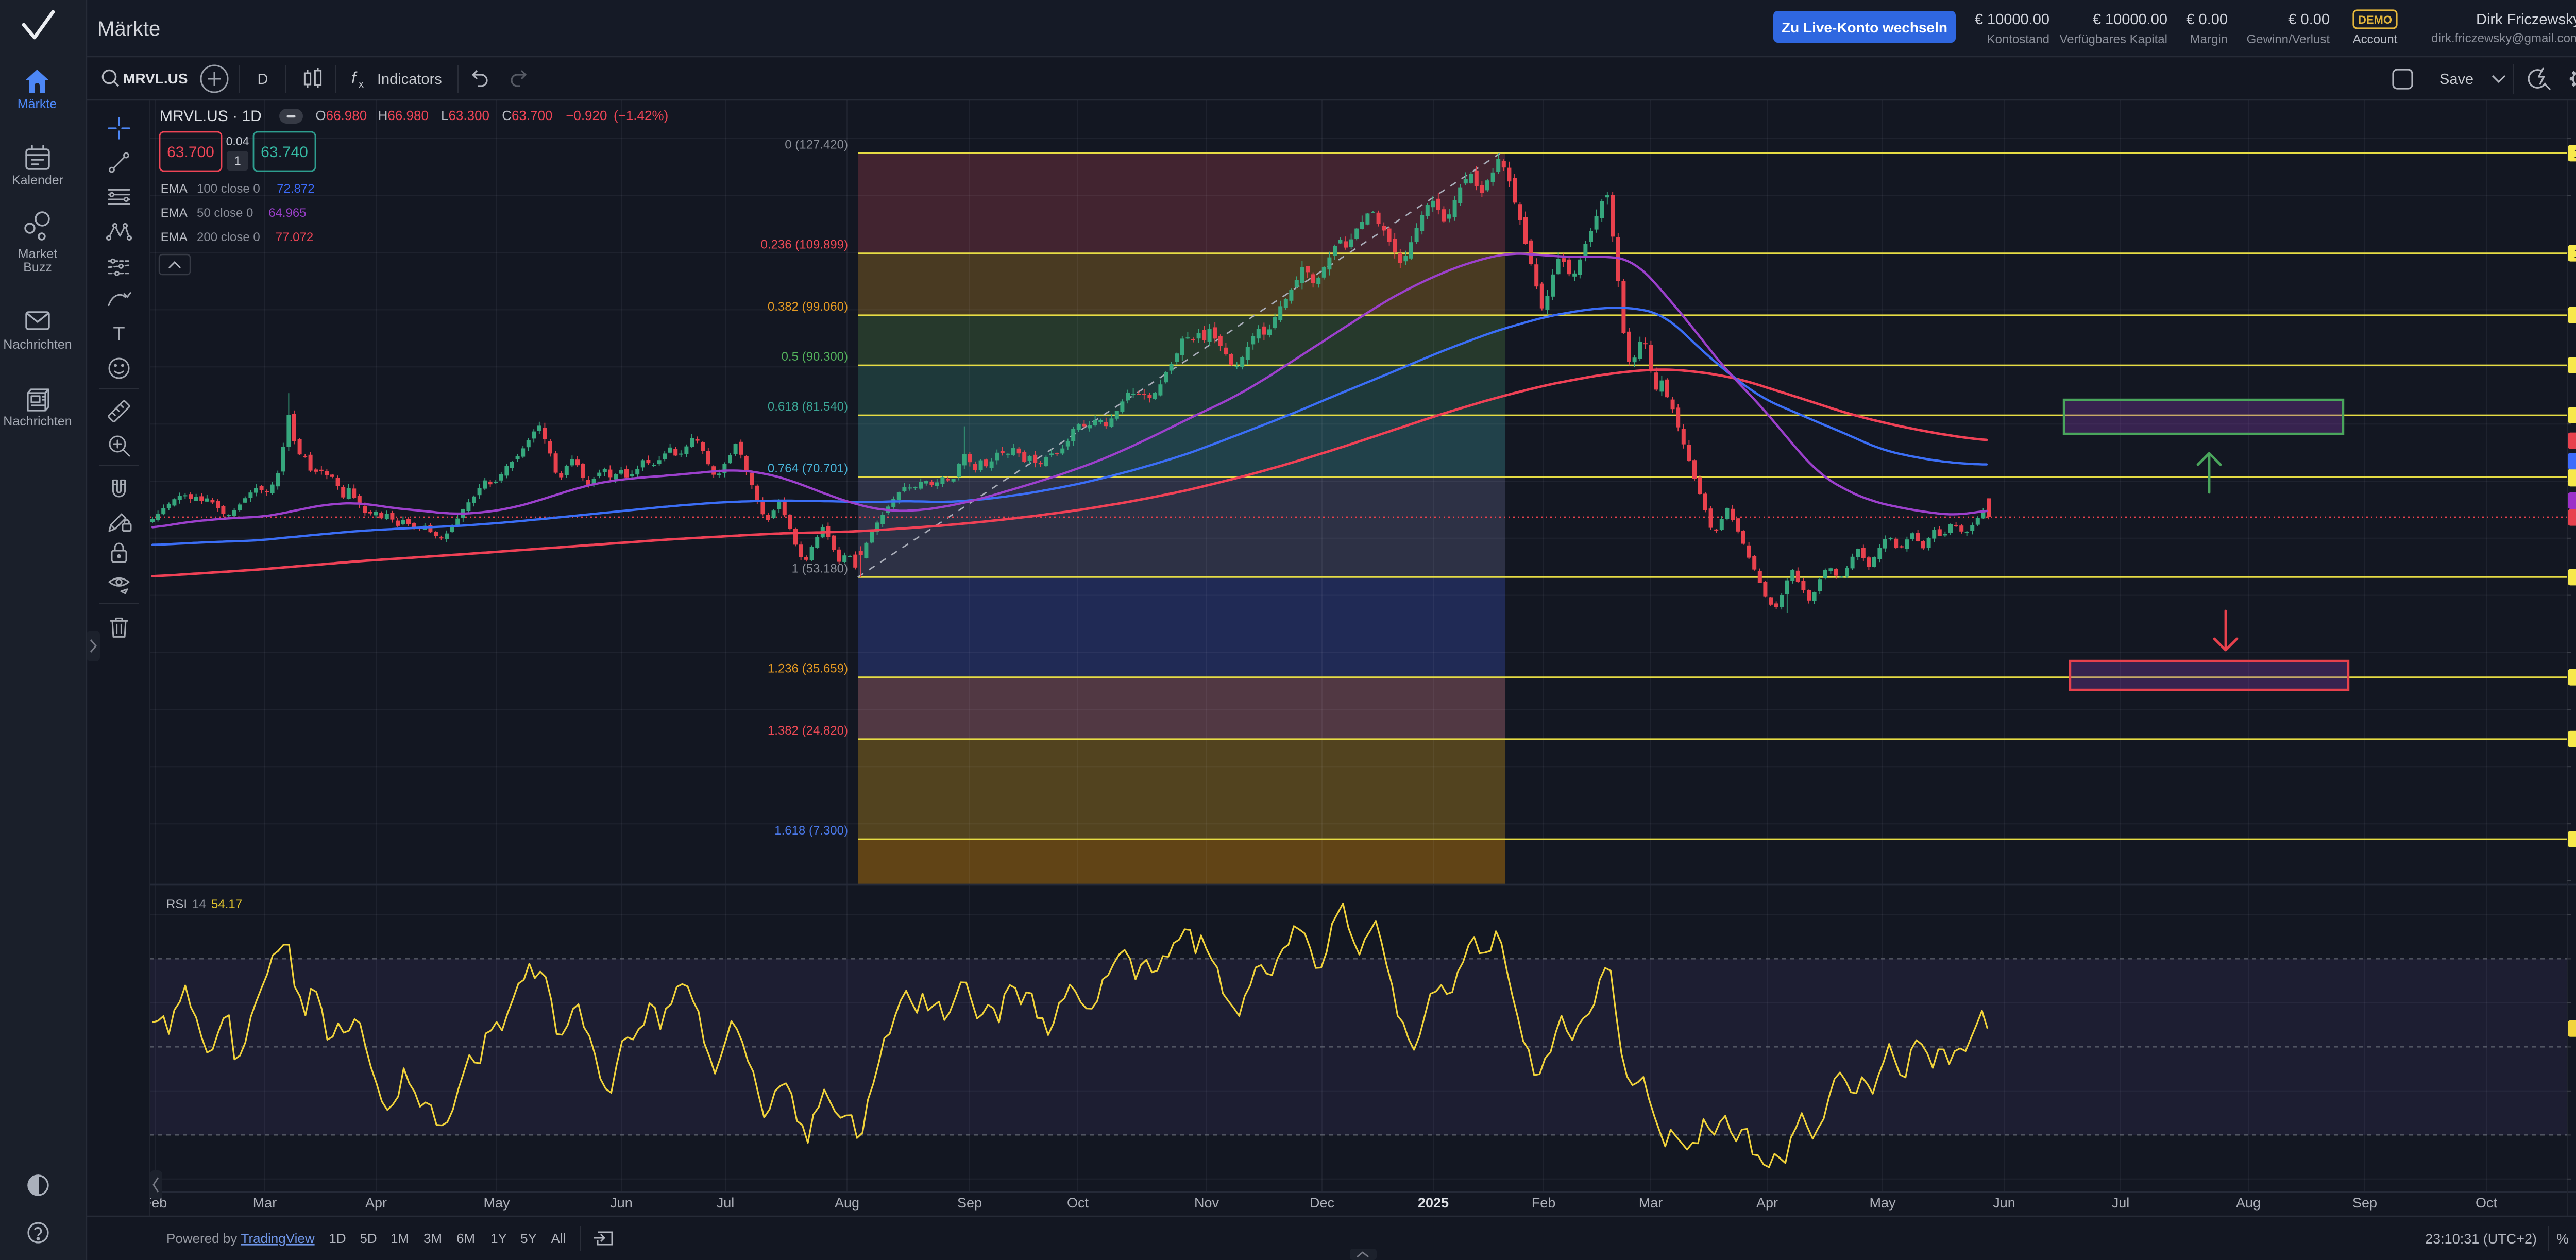 The width and height of the screenshot is (2576, 1260). Describe the element at coordinates (2375, 39) in the screenshot. I see `svg-text: Account` at that location.